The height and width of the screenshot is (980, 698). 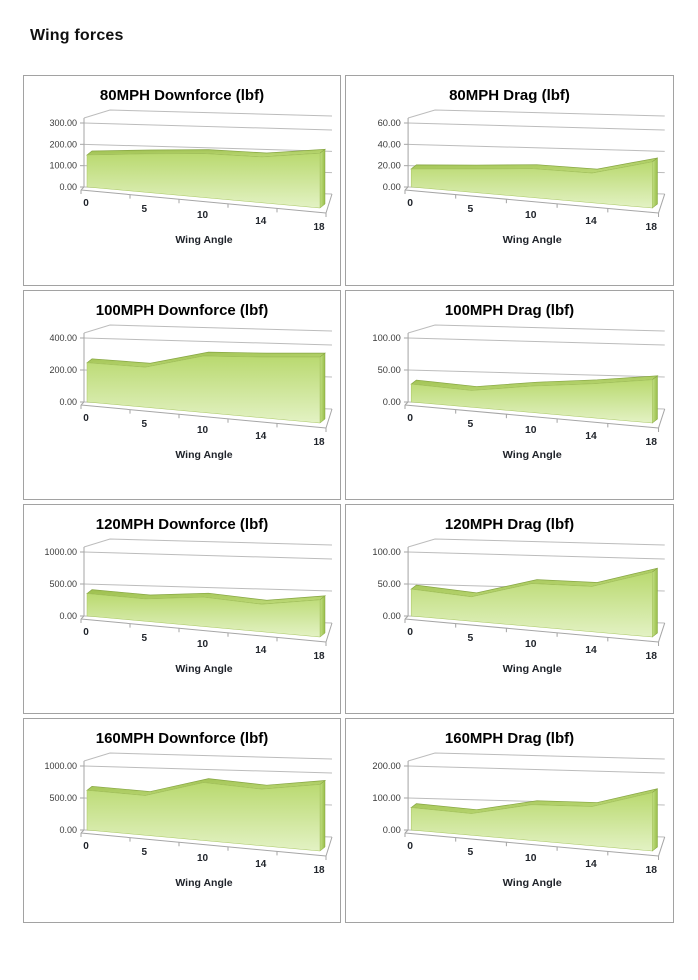 What do you see at coordinates (191, 392) in the screenshot?
I see `area-chart-plot: 0.00 200.00 400.00 0 5 10 14 18 Wing Angle` at bounding box center [191, 392].